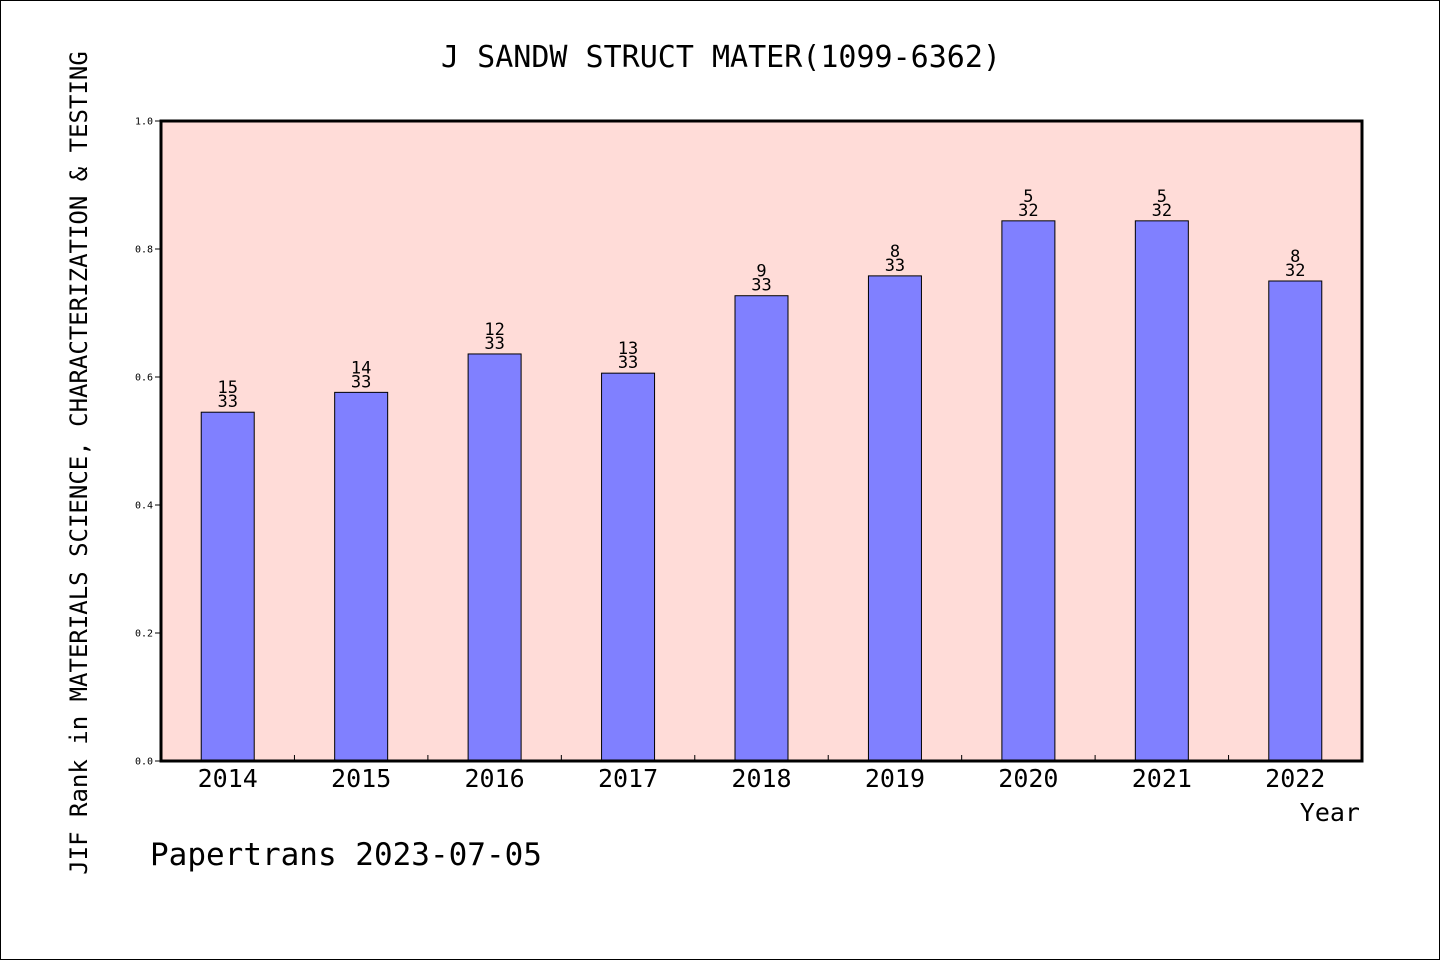 This screenshot has width=1440, height=964. I want to click on x-tick-label: 2021, so click(1162, 778).